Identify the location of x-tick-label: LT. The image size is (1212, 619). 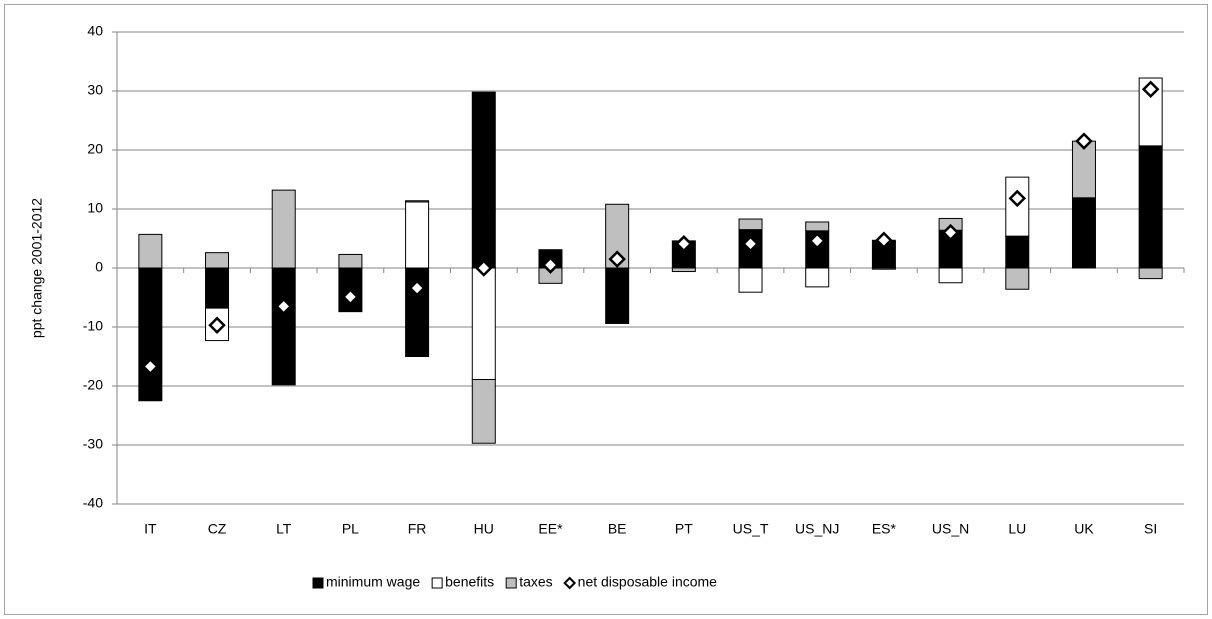
(284, 529).